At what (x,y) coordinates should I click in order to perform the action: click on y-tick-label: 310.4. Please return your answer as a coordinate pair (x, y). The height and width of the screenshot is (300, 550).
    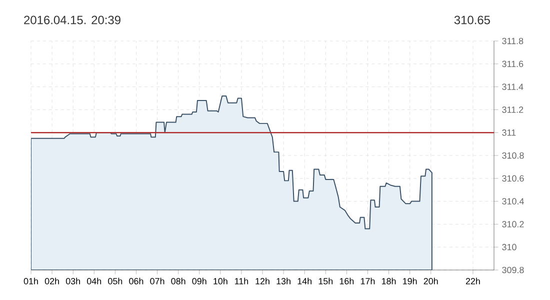
    Looking at the image, I should click on (513, 201).